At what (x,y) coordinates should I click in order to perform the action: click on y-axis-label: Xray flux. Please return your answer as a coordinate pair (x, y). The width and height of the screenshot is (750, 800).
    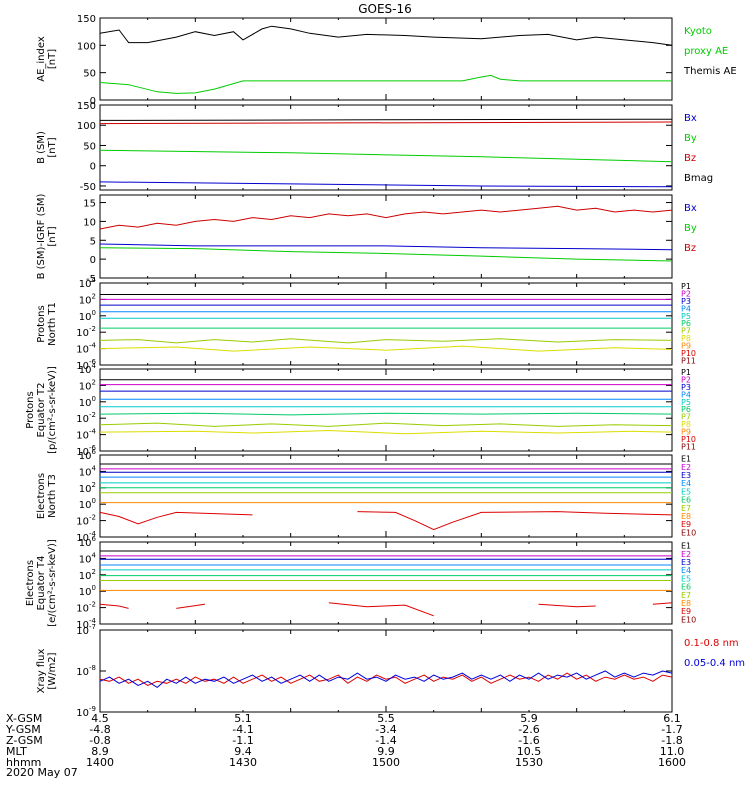
    Looking at the image, I should click on (41, 671).